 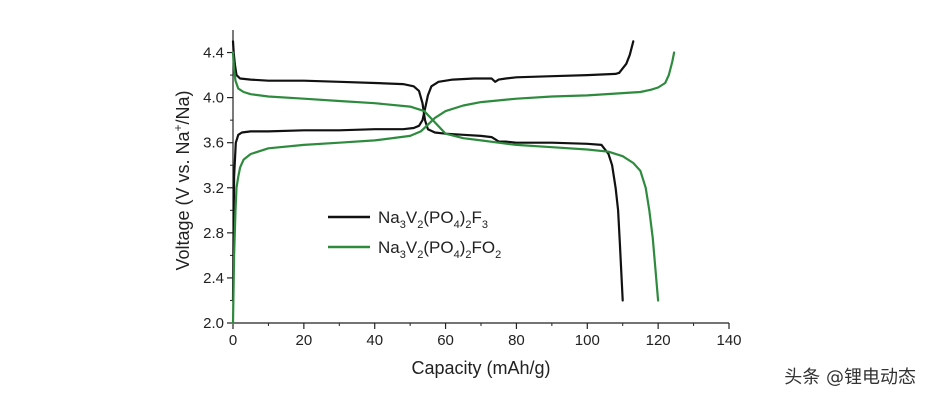 What do you see at coordinates (213, 233) in the screenshot?
I see `y-tick-label: 2.8` at bounding box center [213, 233].